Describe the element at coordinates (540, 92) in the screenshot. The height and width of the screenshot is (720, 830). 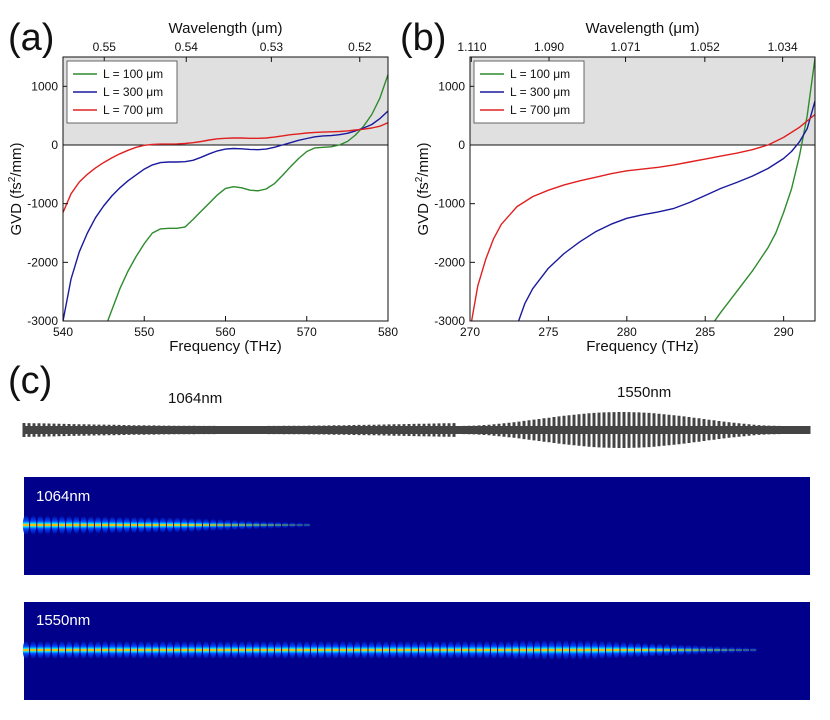
I see `legend-entry: L = 300 μm` at that location.